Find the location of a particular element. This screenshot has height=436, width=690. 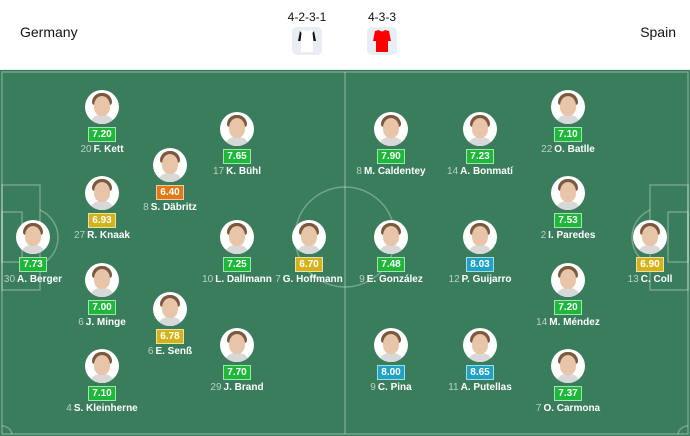

player-name-line: 29 J. Brand is located at coordinates (237, 387).